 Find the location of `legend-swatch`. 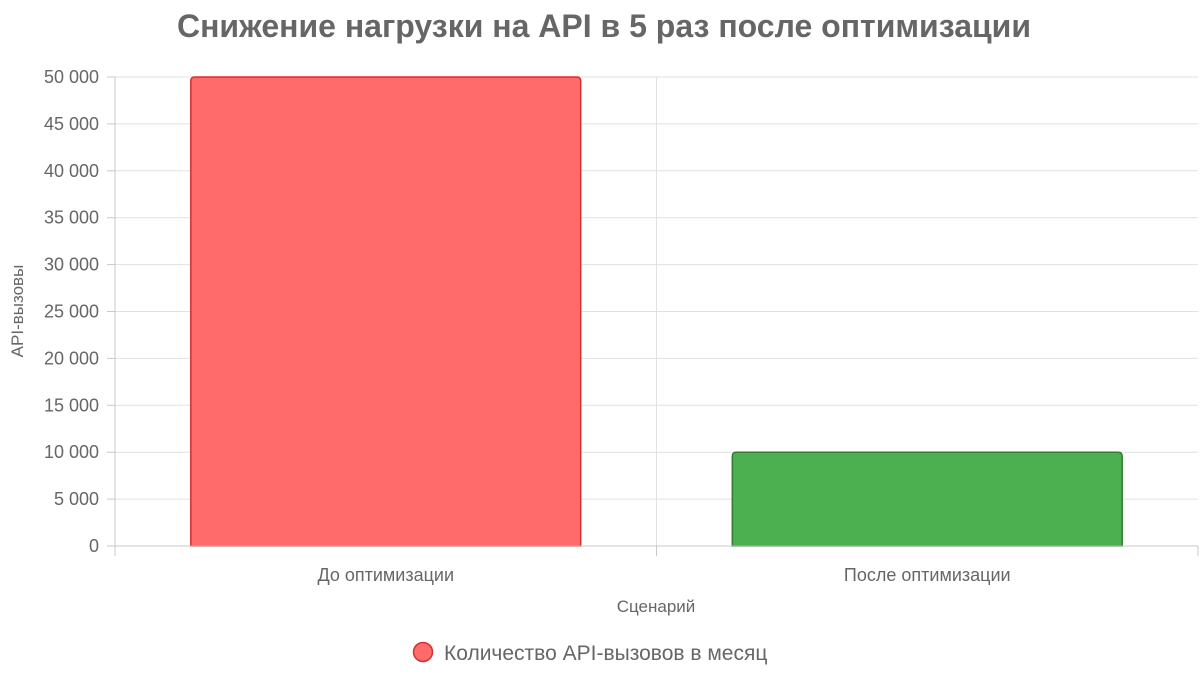

legend-swatch is located at coordinates (423, 652).